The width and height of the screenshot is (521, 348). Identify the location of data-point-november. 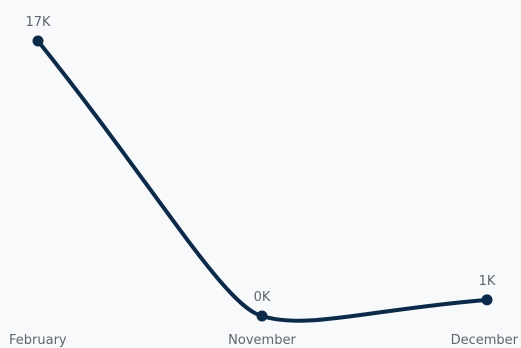
(262, 316).